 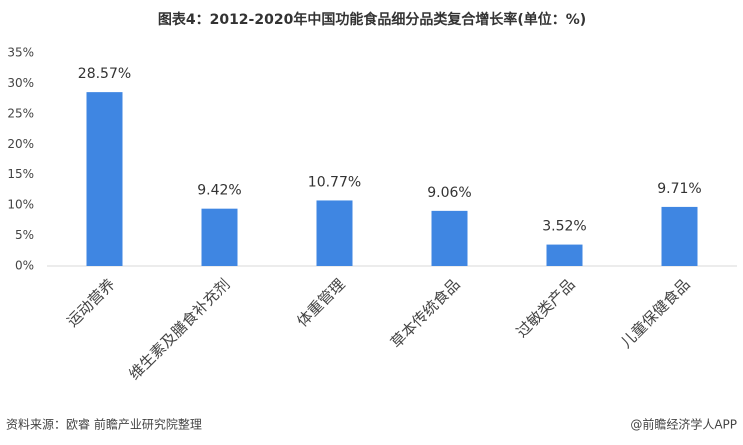 I want to click on x-tick-label: 体重管理, so click(x=320, y=302).